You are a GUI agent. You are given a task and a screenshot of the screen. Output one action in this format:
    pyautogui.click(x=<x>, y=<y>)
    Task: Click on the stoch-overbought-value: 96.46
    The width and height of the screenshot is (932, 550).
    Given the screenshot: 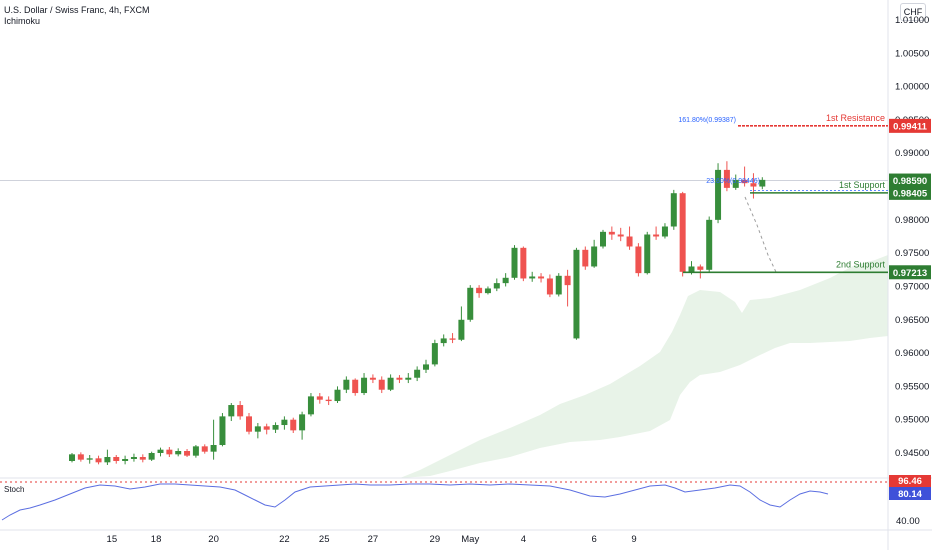 What is the action you would take?
    pyautogui.click(x=910, y=481)
    